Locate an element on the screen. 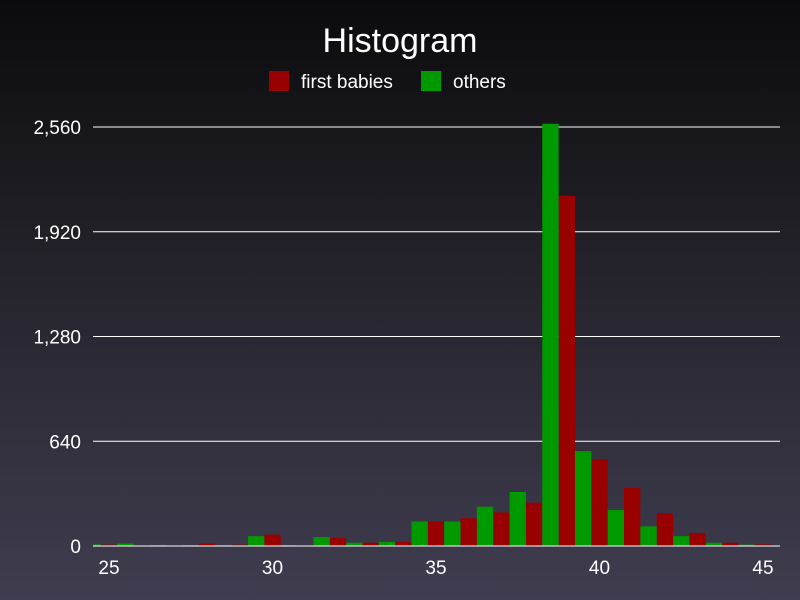 The width and height of the screenshot is (800, 600). legend-swatch-others is located at coordinates (431, 81).